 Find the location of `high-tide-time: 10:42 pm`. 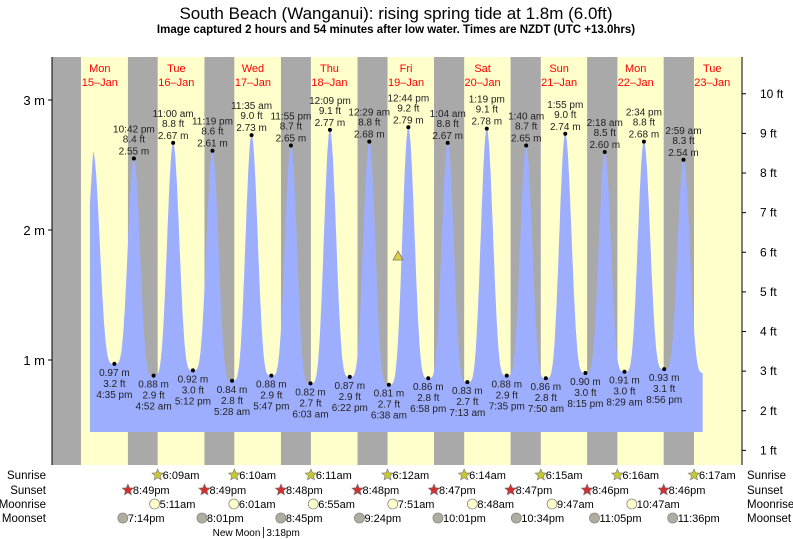

high-tide-time: 10:42 pm is located at coordinates (134, 130).